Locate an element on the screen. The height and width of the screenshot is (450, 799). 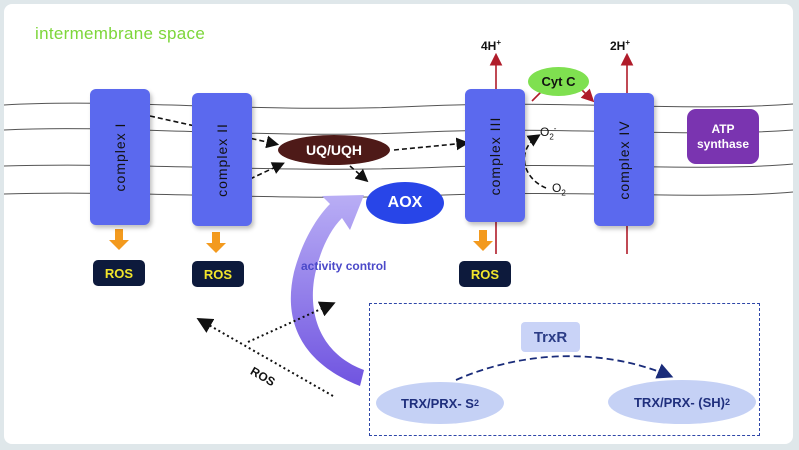
trx-reduction-arrow is located at coordinates (564, 368).